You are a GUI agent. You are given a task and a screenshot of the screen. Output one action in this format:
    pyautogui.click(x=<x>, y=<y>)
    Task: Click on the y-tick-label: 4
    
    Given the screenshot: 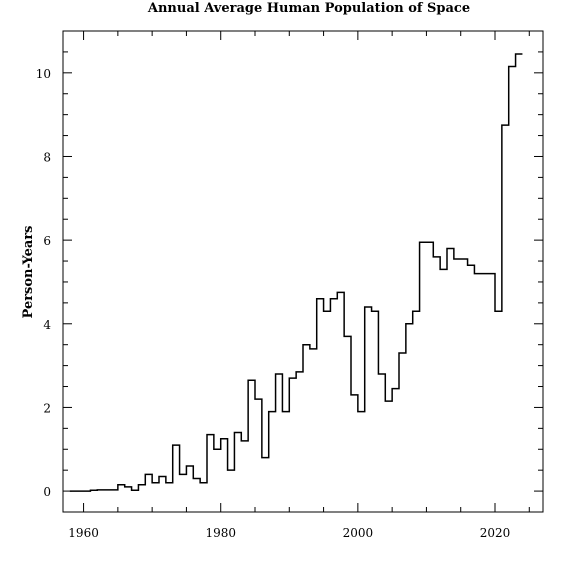 What is the action you would take?
    pyautogui.click(x=47, y=325)
    